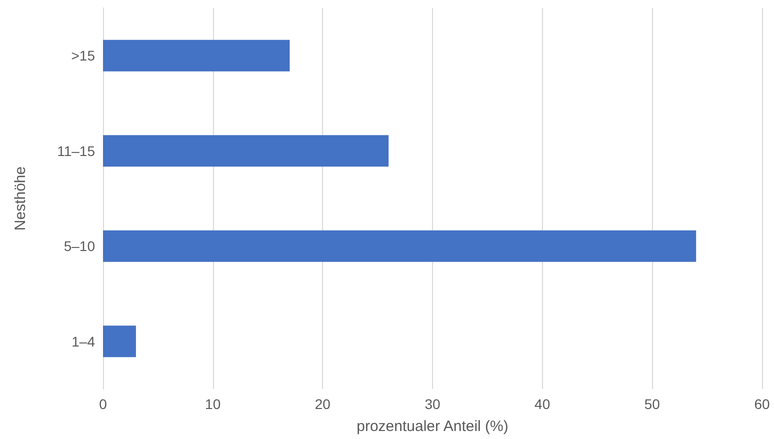 This screenshot has height=439, width=774. I want to click on x-tick-label: 40, so click(542, 404).